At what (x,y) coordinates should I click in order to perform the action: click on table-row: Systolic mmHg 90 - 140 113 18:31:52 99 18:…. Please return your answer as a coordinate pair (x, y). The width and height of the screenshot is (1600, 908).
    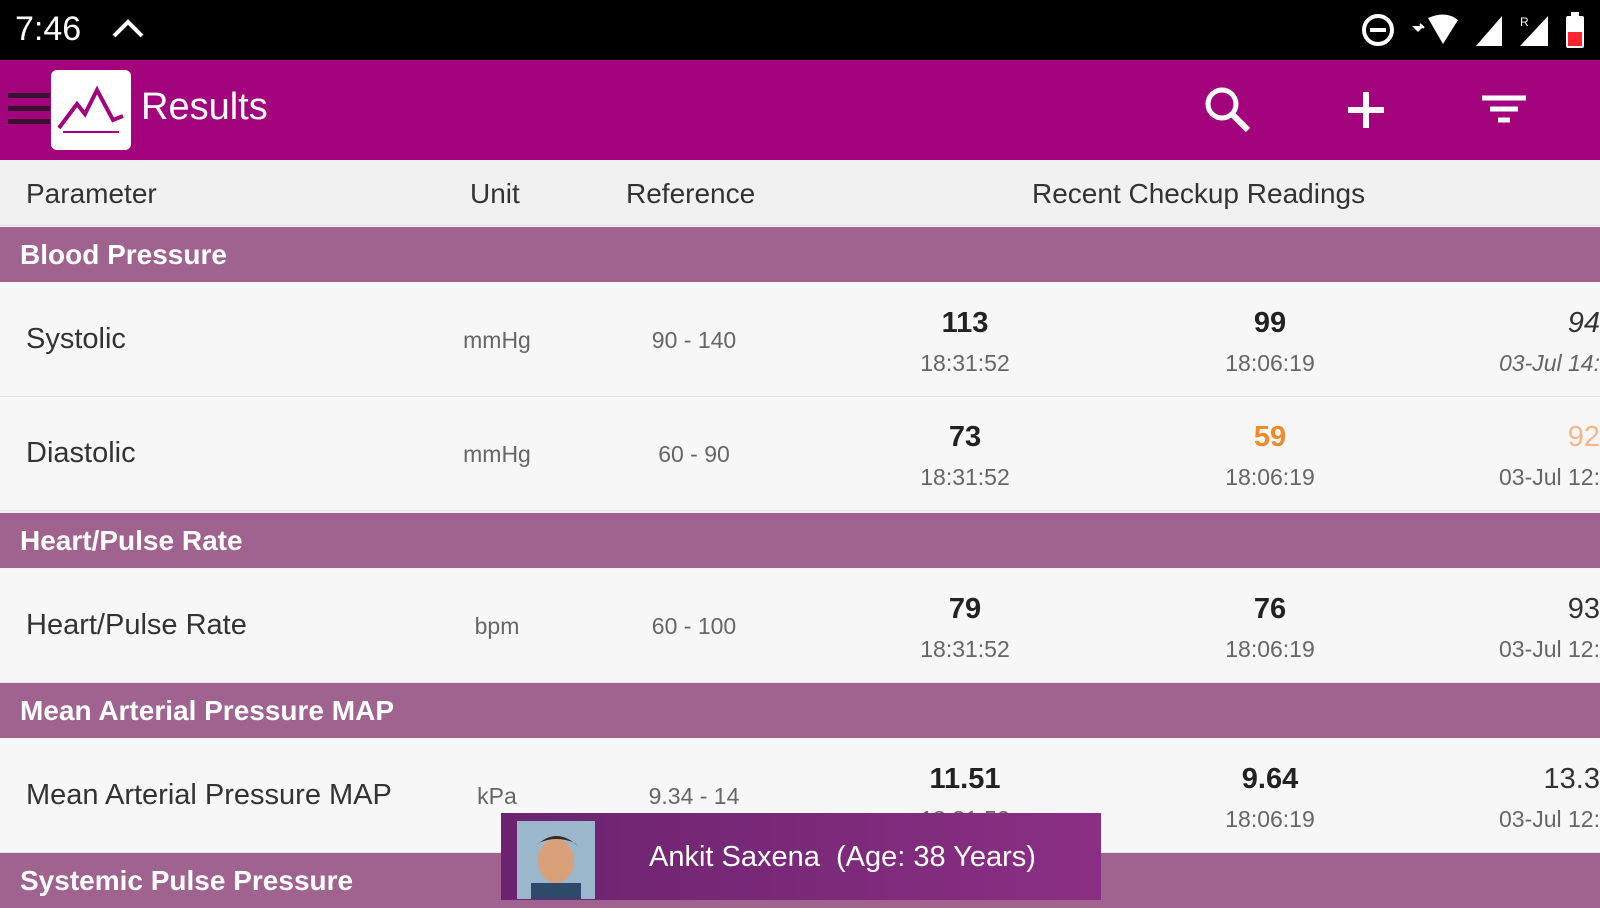
    Looking at the image, I should click on (800, 340).